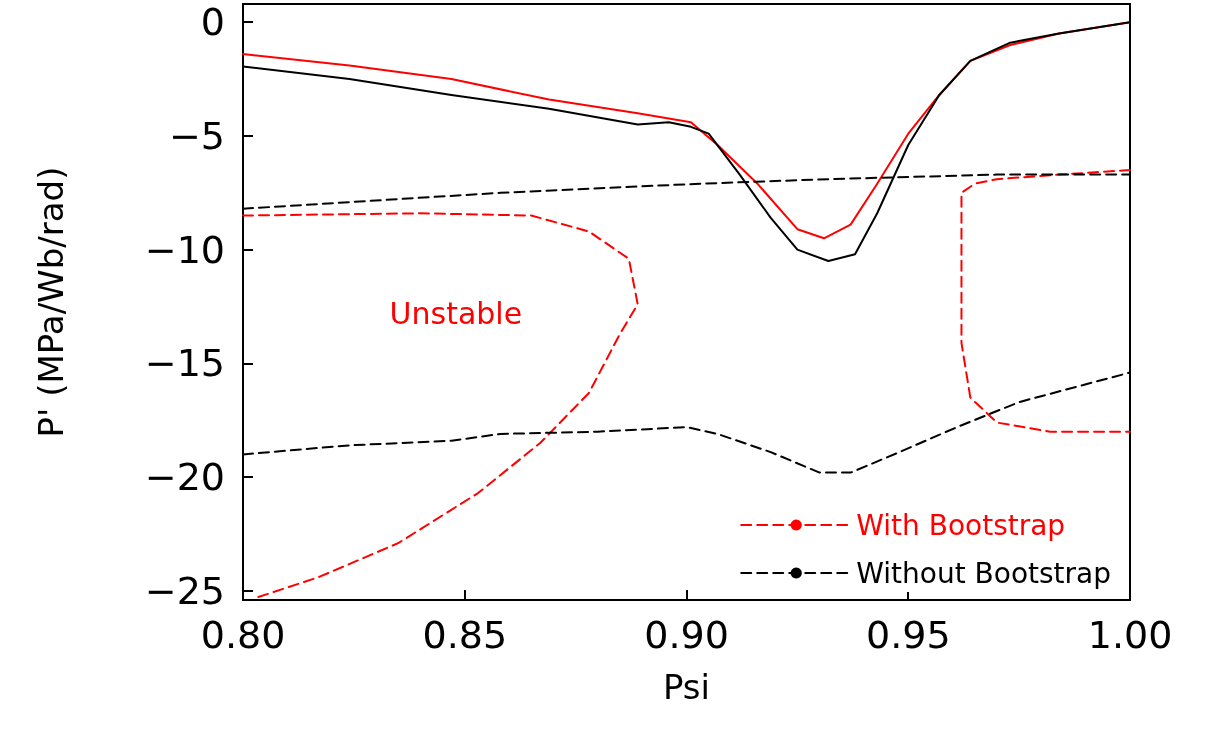  Describe the element at coordinates (984, 573) in the screenshot. I see `legend-label: Without Bootstrap` at that location.